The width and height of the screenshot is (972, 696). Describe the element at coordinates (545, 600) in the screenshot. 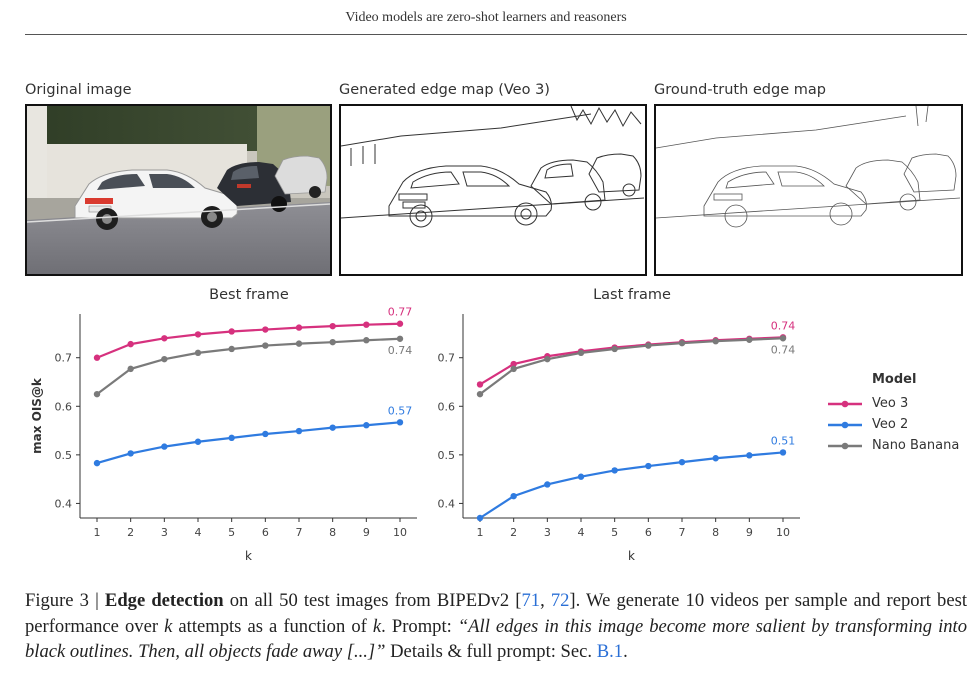

I see `caption-text: ,` at that location.